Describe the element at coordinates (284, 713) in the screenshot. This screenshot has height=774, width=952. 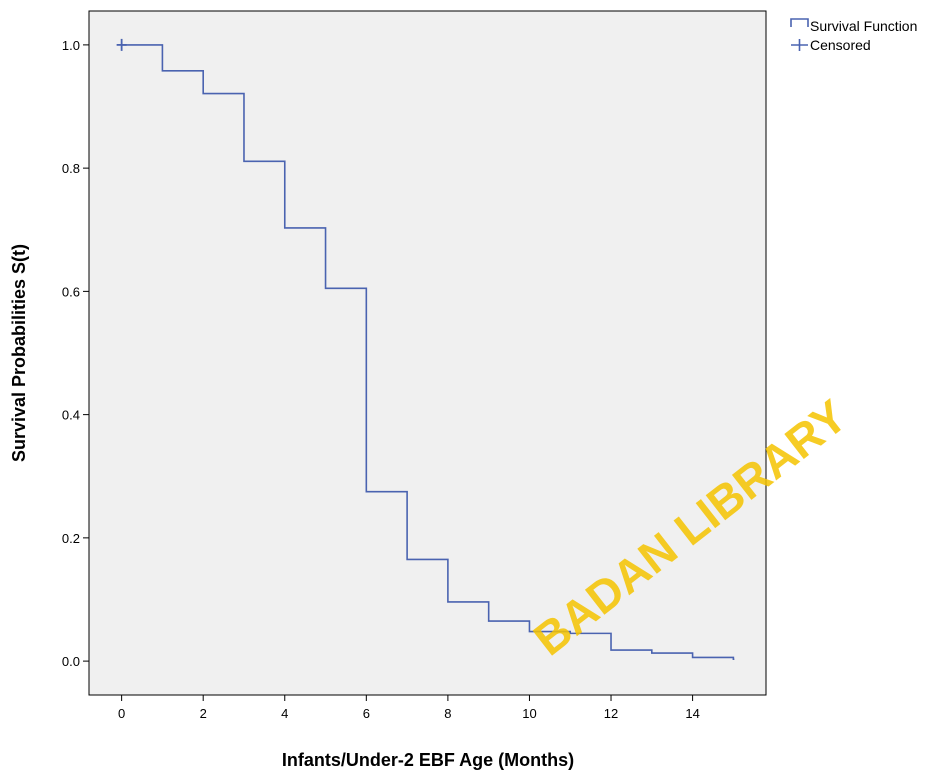
I see `x-tick-label: 4` at that location.